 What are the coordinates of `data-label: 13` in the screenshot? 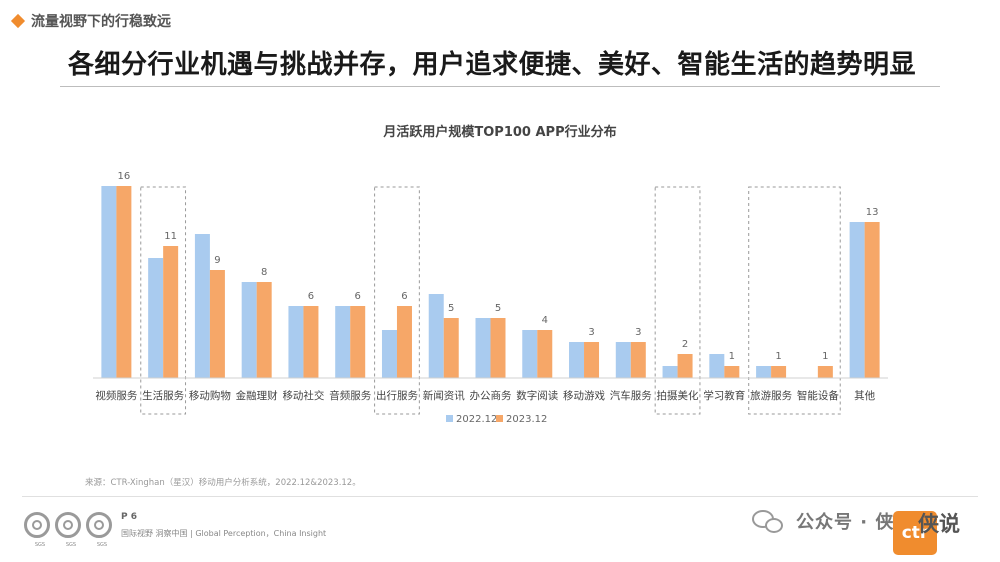 It's located at (872, 212).